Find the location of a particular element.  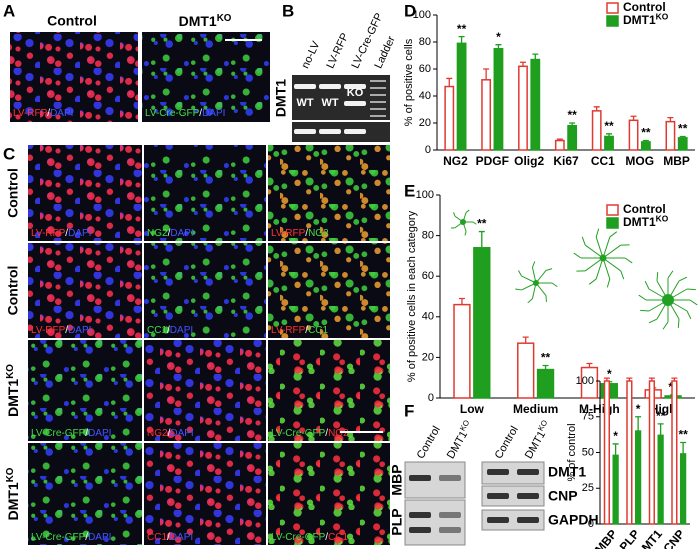

panel-letter: C is located at coordinates (9, 153).